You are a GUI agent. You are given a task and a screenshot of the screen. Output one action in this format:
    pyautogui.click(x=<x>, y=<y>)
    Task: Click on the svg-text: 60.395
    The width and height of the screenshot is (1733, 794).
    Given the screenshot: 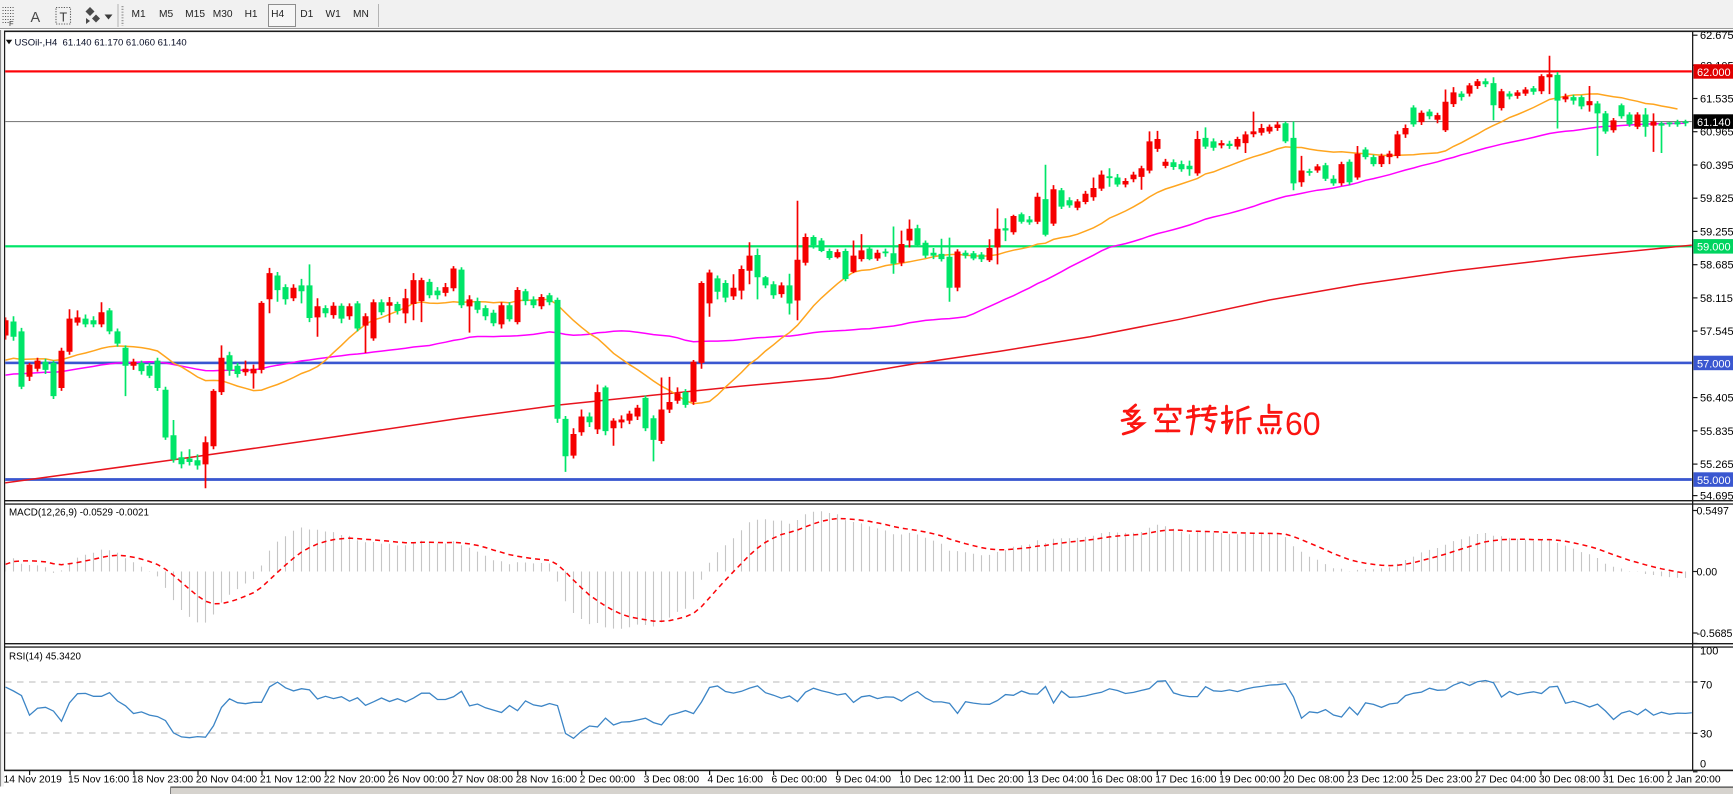 What is the action you would take?
    pyautogui.click(x=1716, y=166)
    